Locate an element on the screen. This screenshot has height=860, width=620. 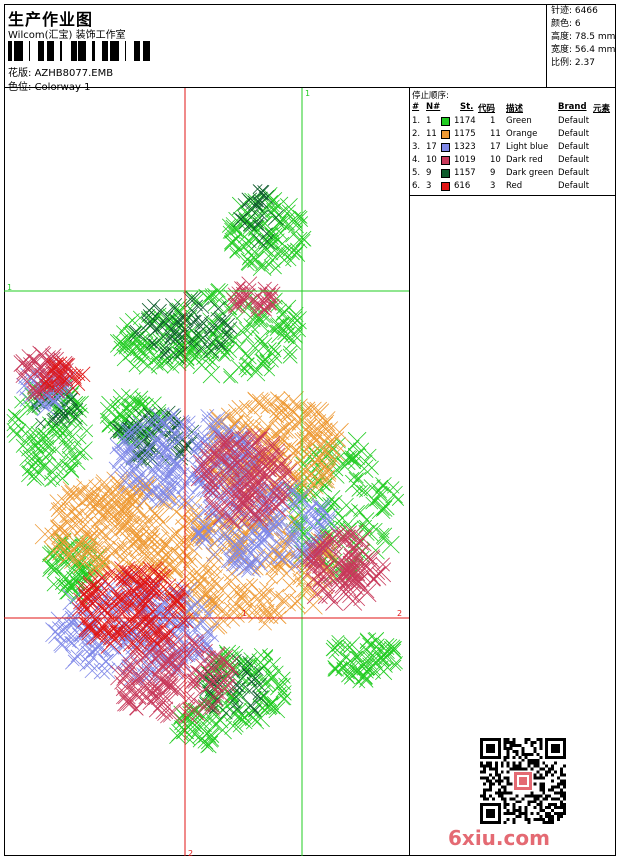
legend-description: Dark red is located at coordinates (524, 160).